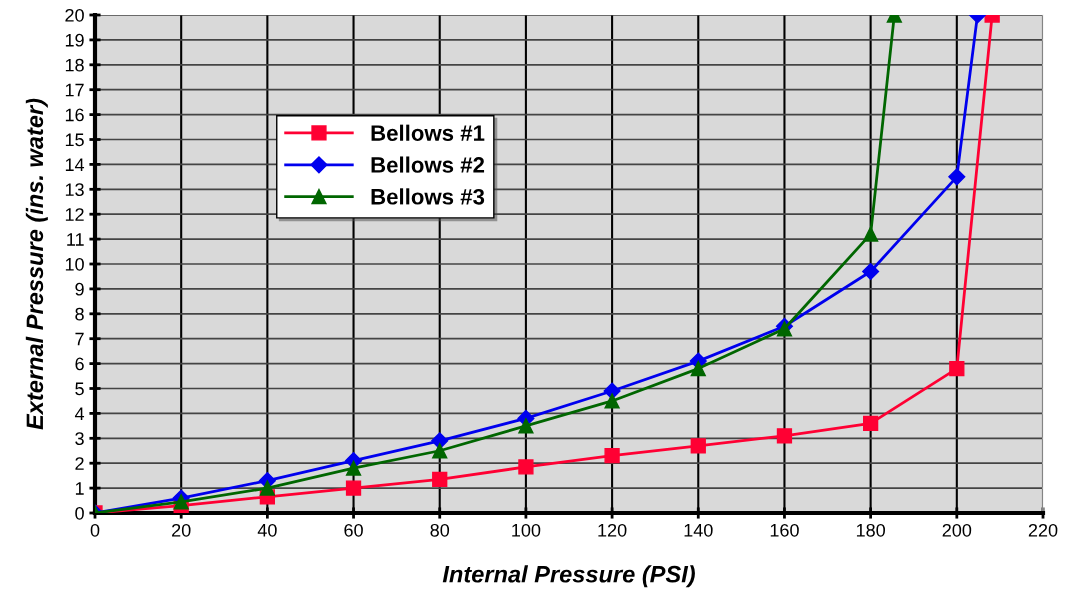 The height and width of the screenshot is (614, 1066). I want to click on y-tick-label: 15, so click(74, 140).